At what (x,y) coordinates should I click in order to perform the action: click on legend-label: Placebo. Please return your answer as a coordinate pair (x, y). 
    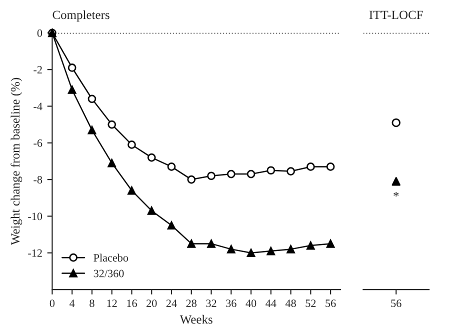
    Looking at the image, I should click on (111, 258).